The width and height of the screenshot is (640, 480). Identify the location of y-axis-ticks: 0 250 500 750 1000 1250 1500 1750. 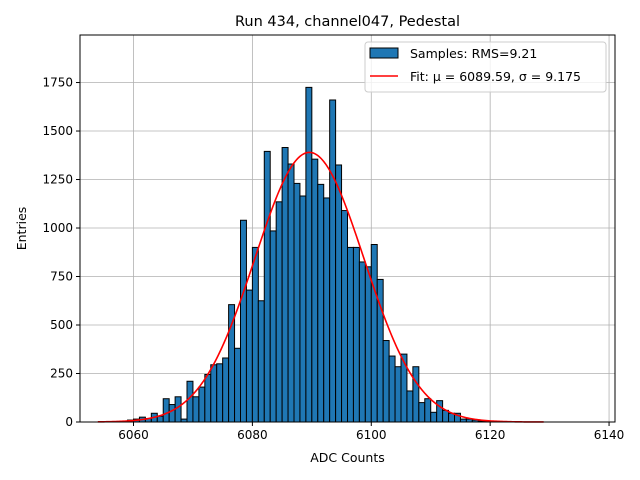
(61, 252).